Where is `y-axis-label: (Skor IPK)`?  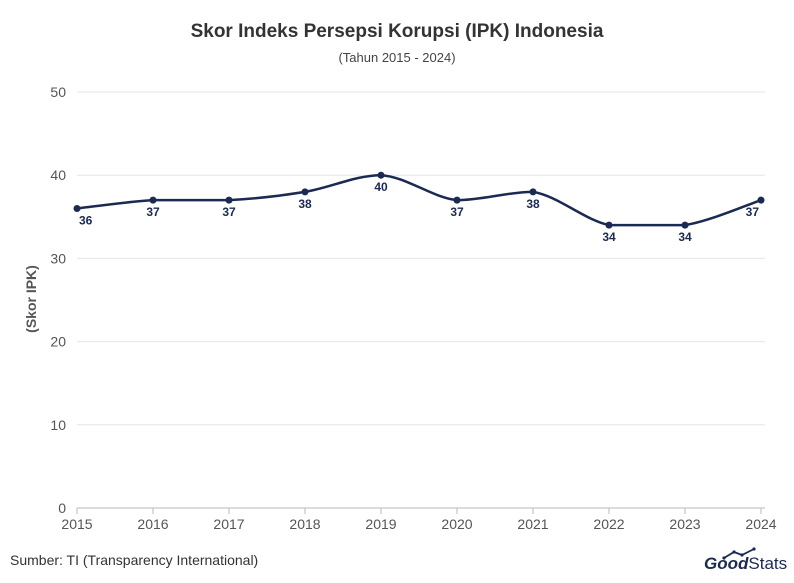
y-axis-label: (Skor IPK) is located at coordinates (31, 299).